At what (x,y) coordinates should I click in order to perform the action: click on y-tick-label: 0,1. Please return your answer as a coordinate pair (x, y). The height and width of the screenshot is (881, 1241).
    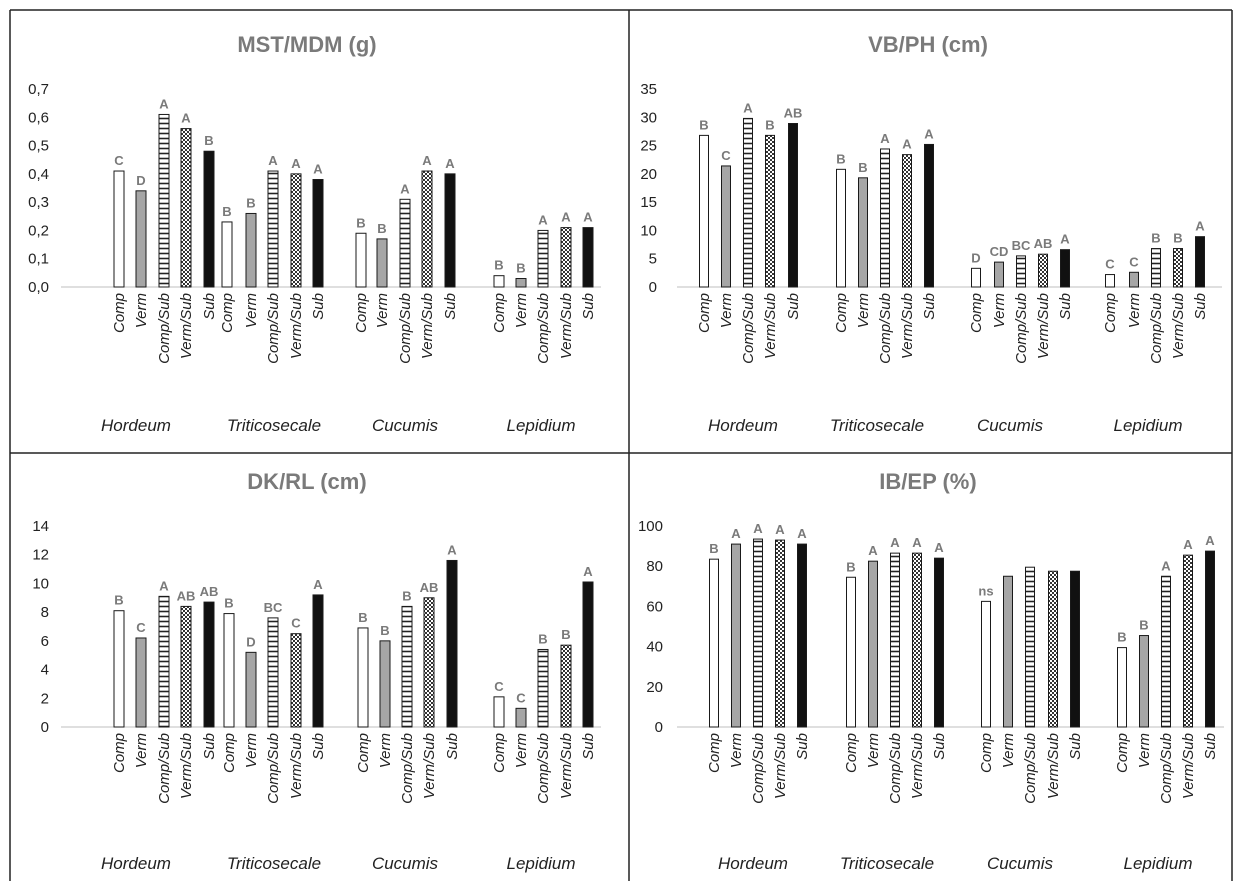
    Looking at the image, I should click on (38, 259).